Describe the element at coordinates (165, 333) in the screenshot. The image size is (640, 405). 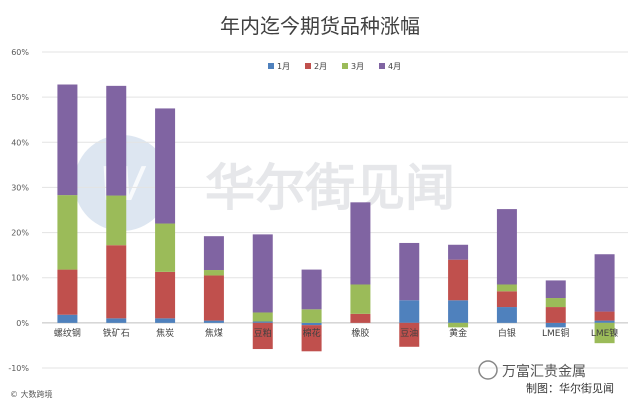
I see `category-label: 焦炭` at that location.